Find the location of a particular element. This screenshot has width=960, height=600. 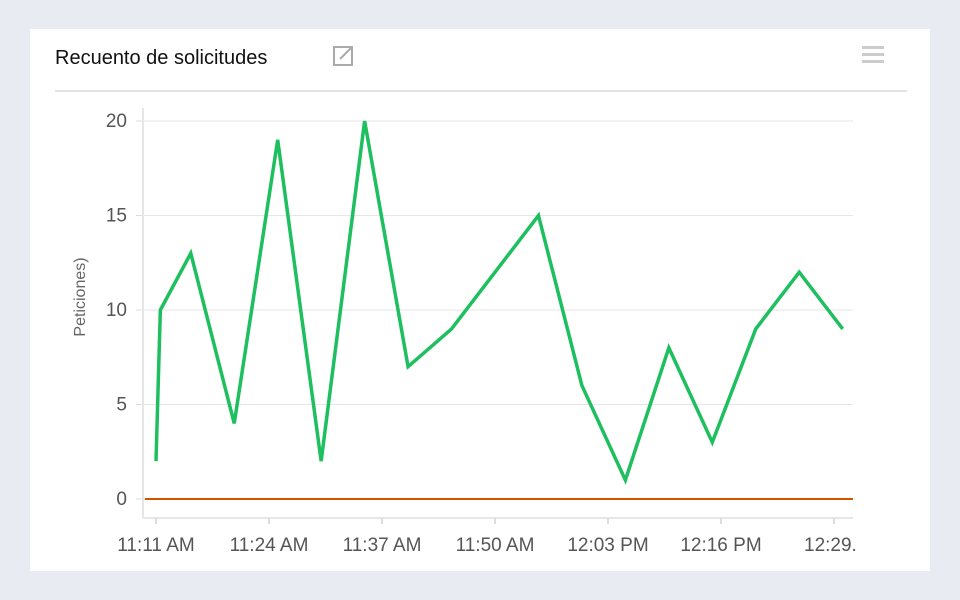

y-axis-label: Peticiones) is located at coordinates (80, 296).